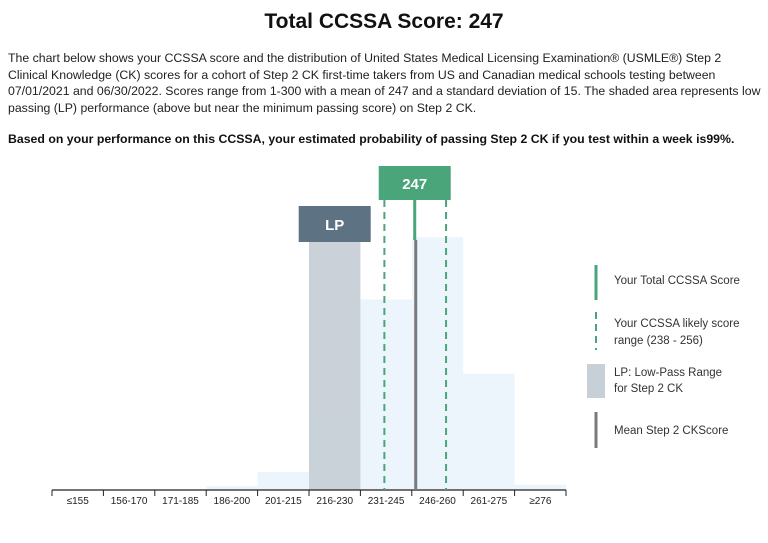 This screenshot has width=768, height=543. What do you see at coordinates (386, 501) in the screenshot?
I see `x-tick-label: 231-245` at bounding box center [386, 501].